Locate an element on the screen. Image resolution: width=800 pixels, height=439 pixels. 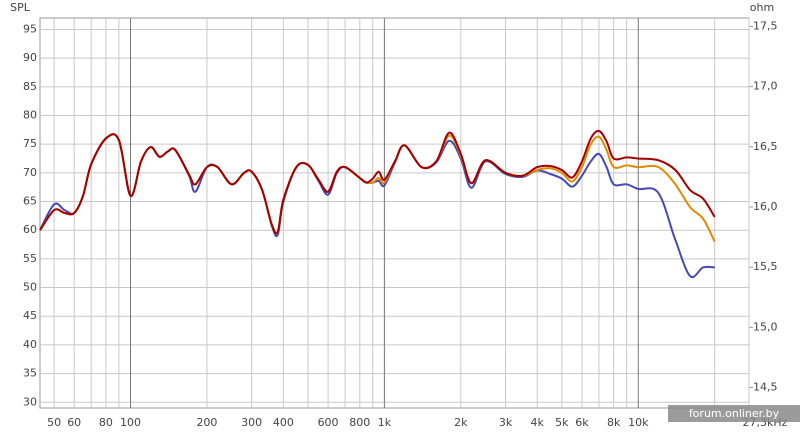
y-tick-label: 95 is located at coordinates (30, 28).